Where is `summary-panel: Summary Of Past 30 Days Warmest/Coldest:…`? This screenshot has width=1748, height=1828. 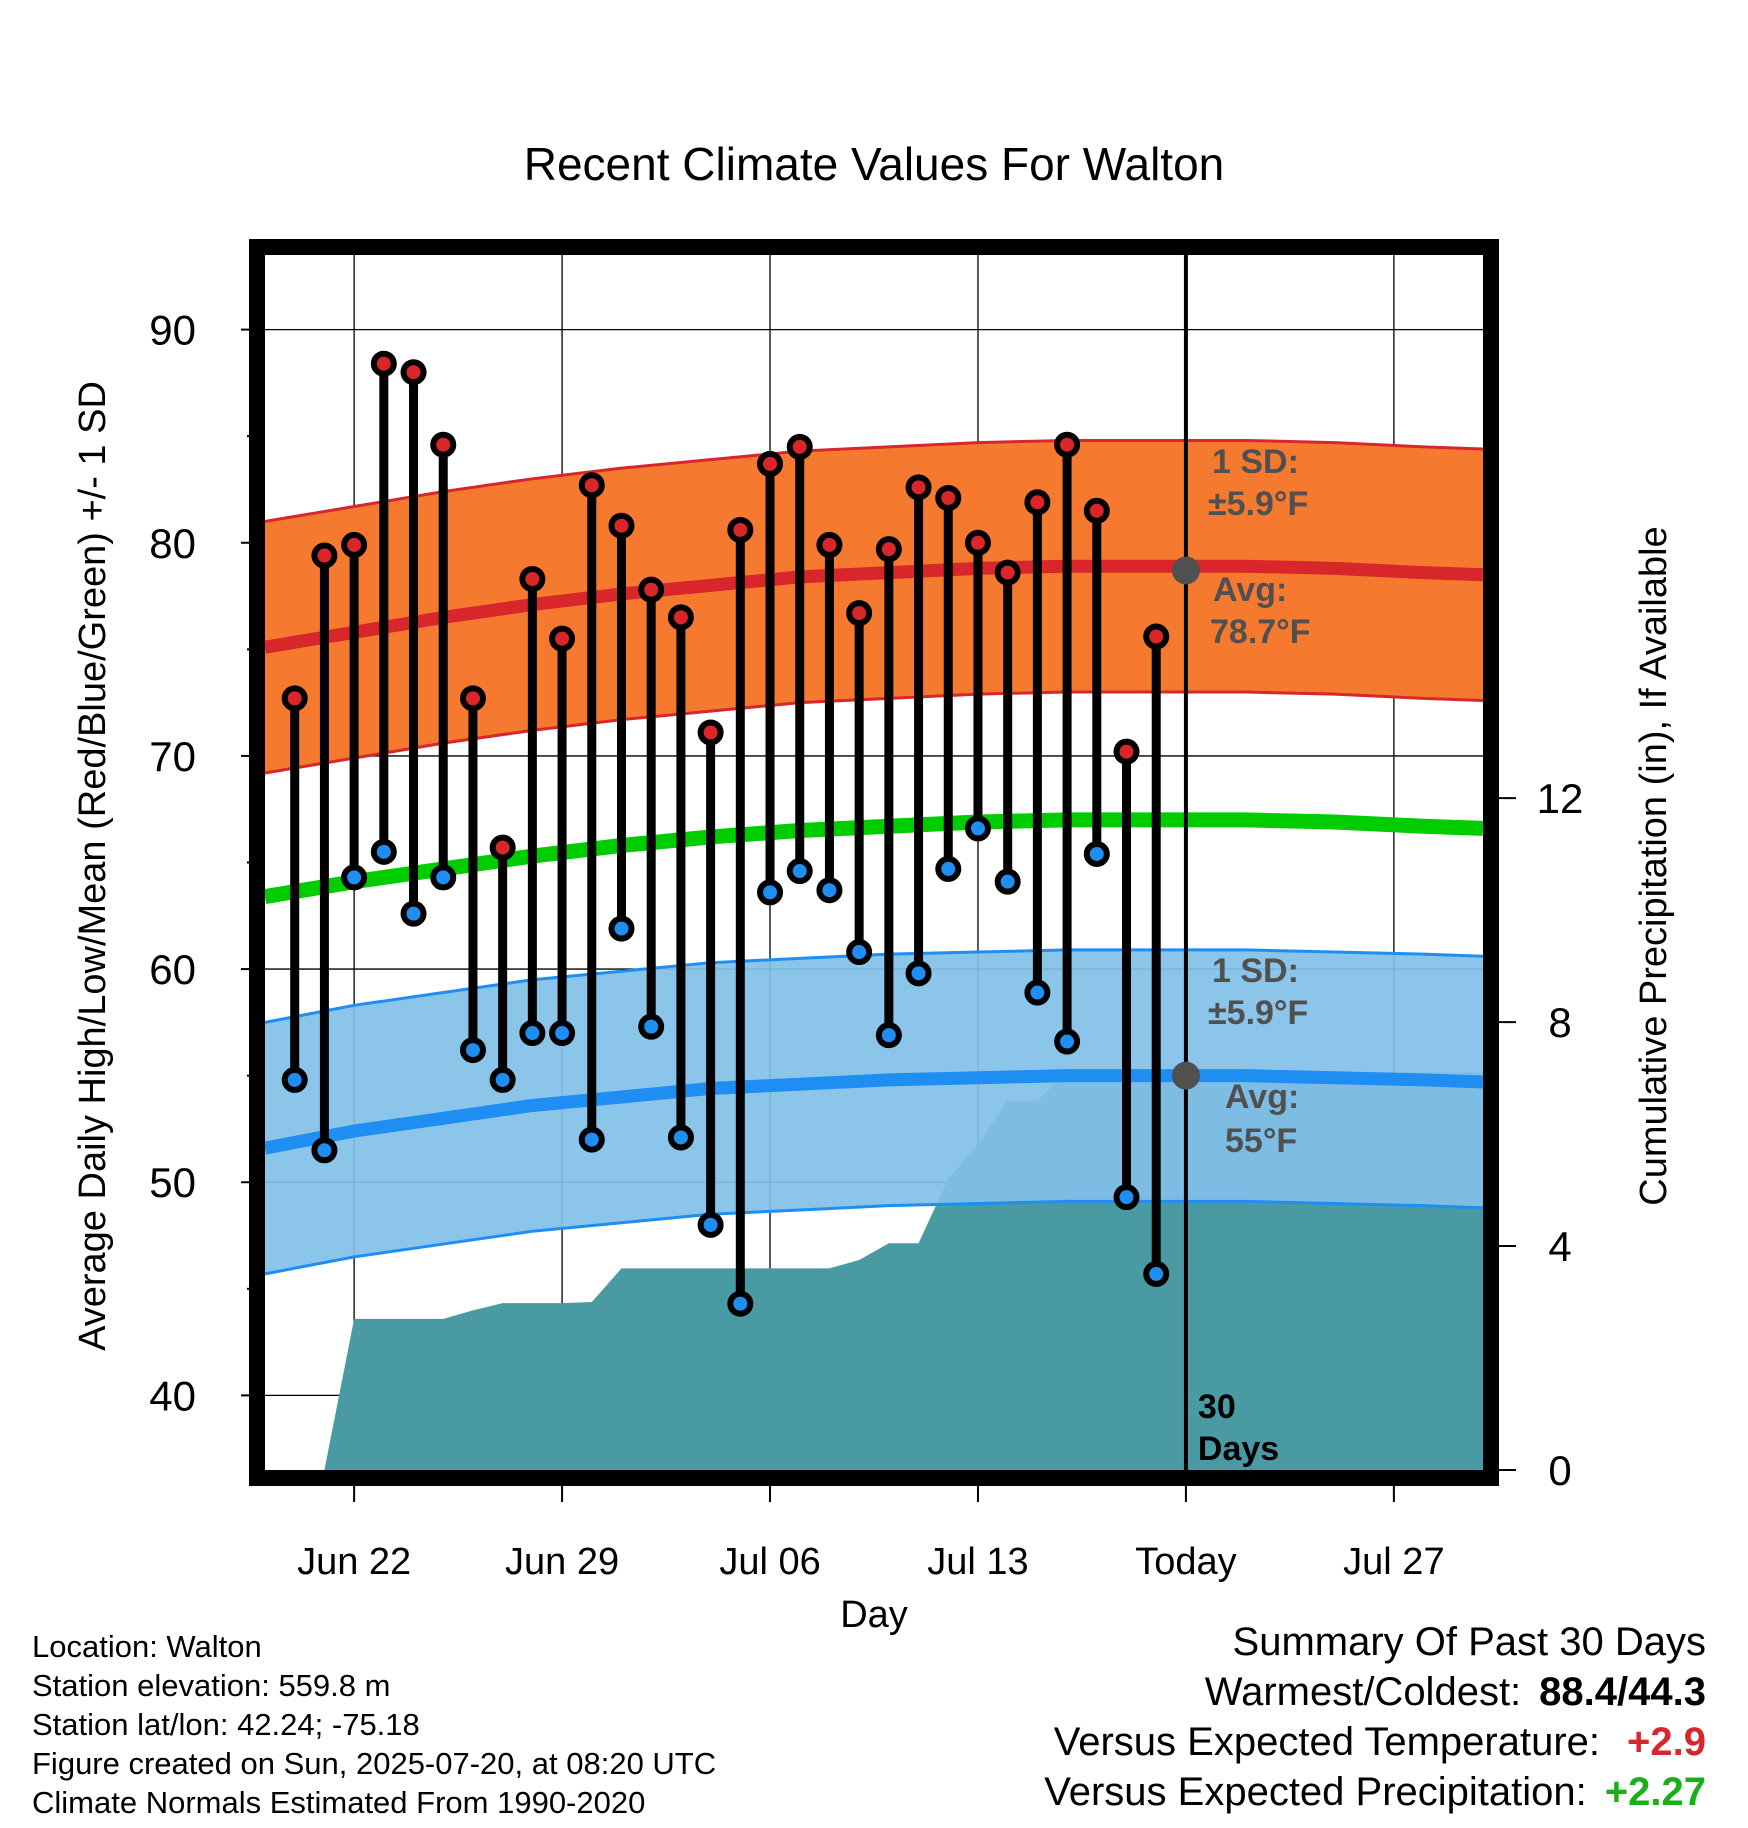 summary-panel: Summary Of Past 30 Days Warmest/Coldest:… is located at coordinates (1375, 1717).